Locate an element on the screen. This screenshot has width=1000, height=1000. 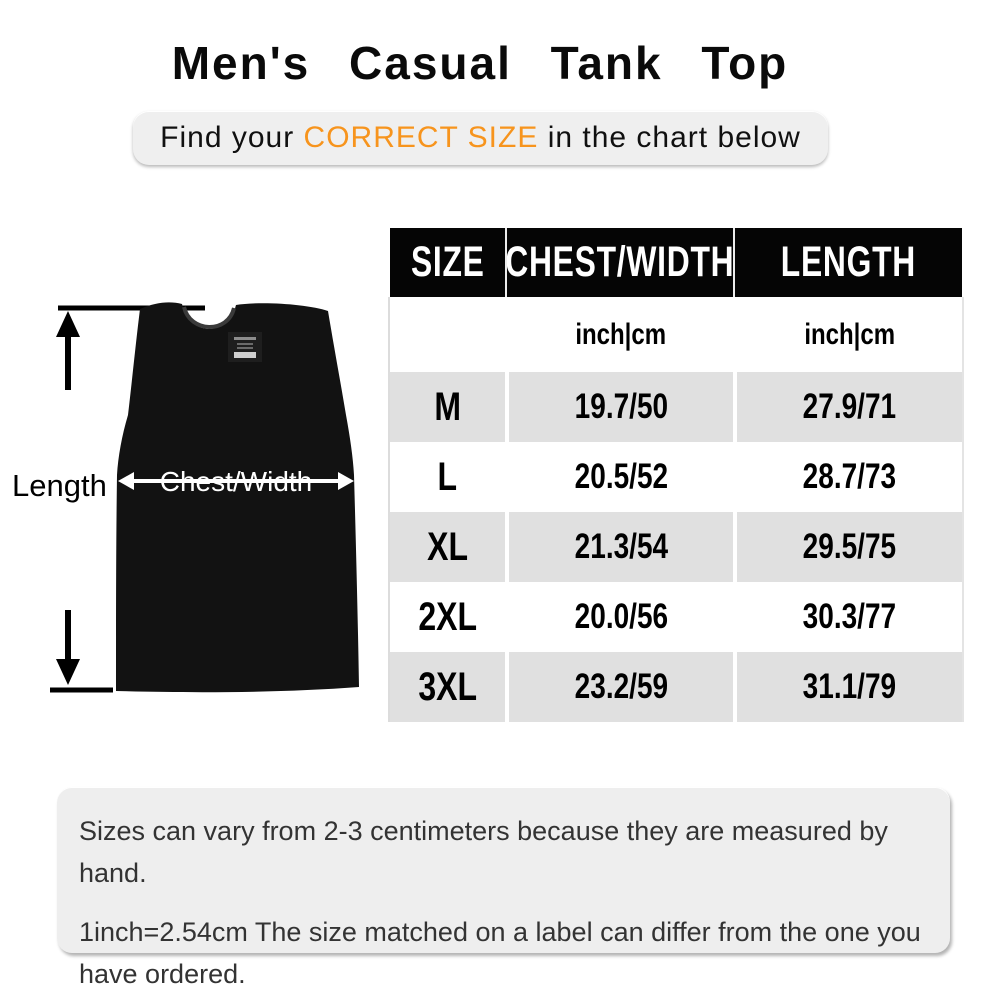
size-cell: 2XL is located at coordinates (447, 617).